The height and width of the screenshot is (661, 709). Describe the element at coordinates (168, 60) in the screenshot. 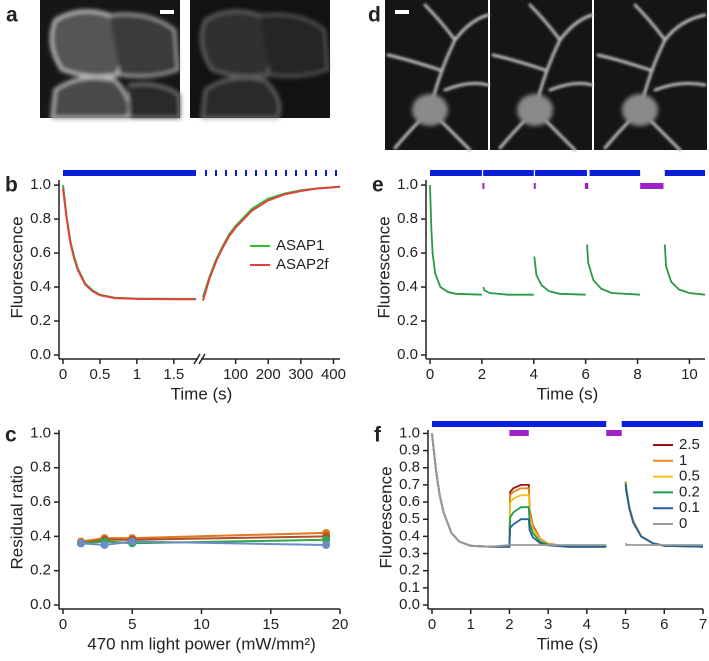

I see `image-a: a` at that location.